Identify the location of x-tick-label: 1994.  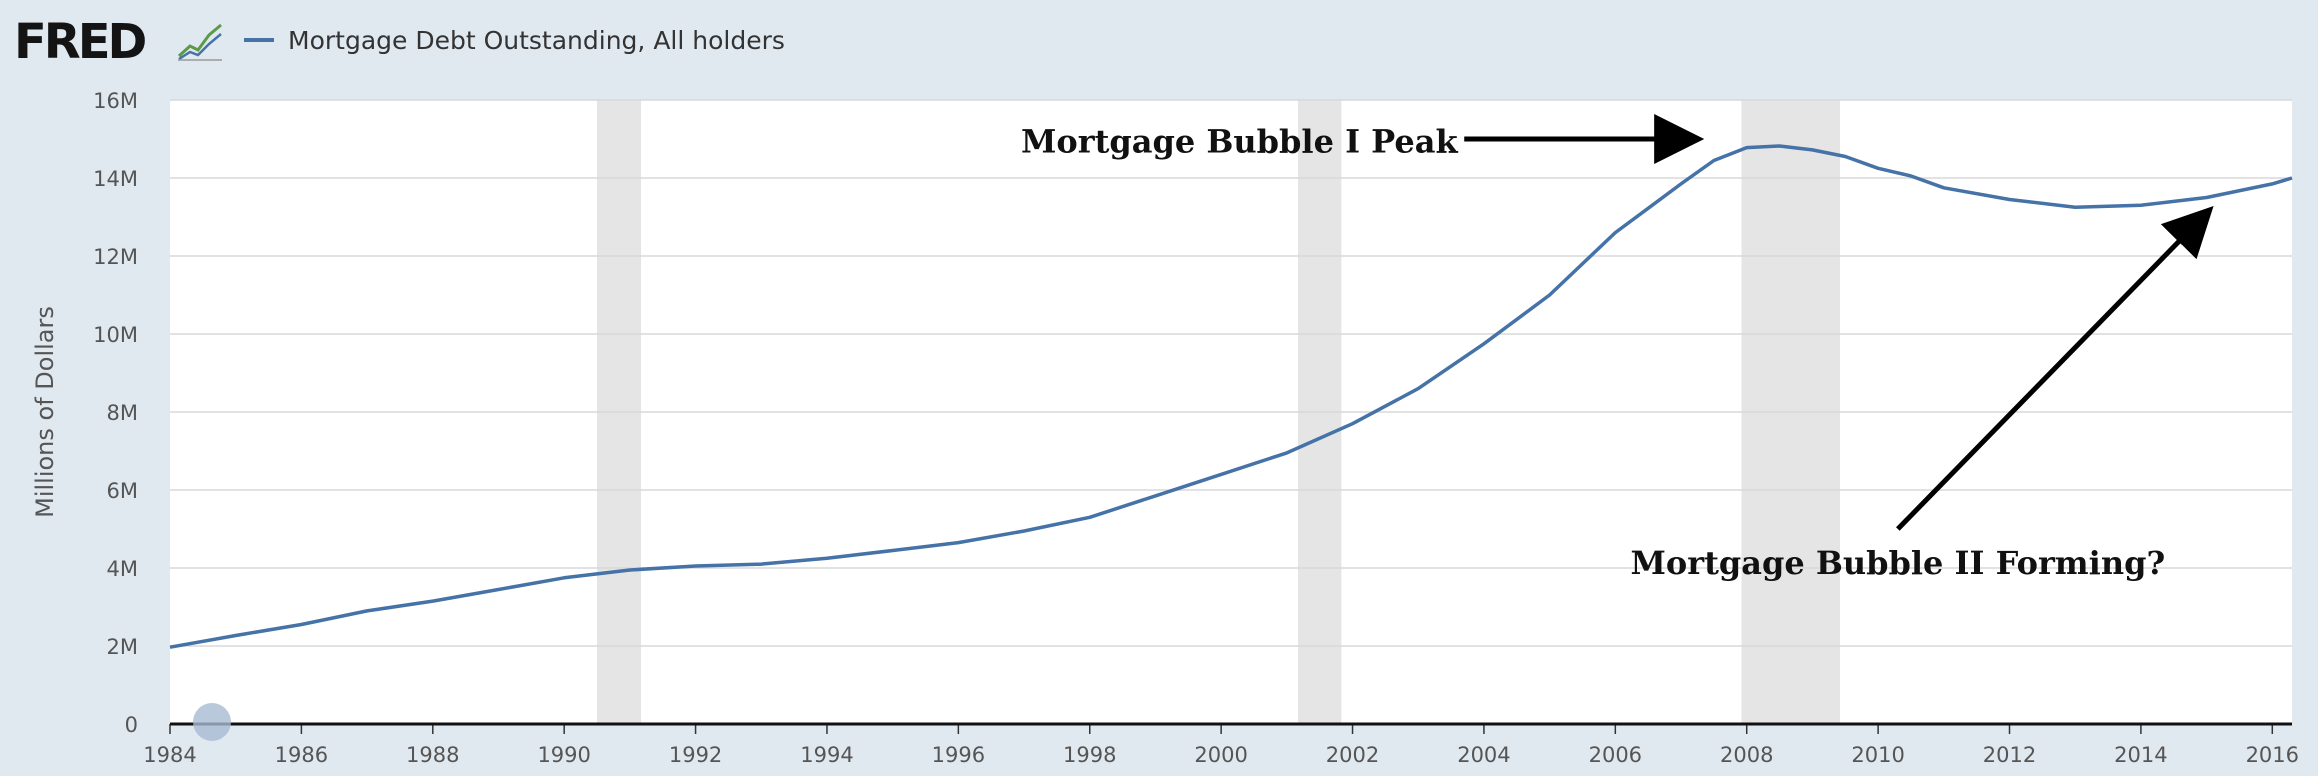
(826, 755).